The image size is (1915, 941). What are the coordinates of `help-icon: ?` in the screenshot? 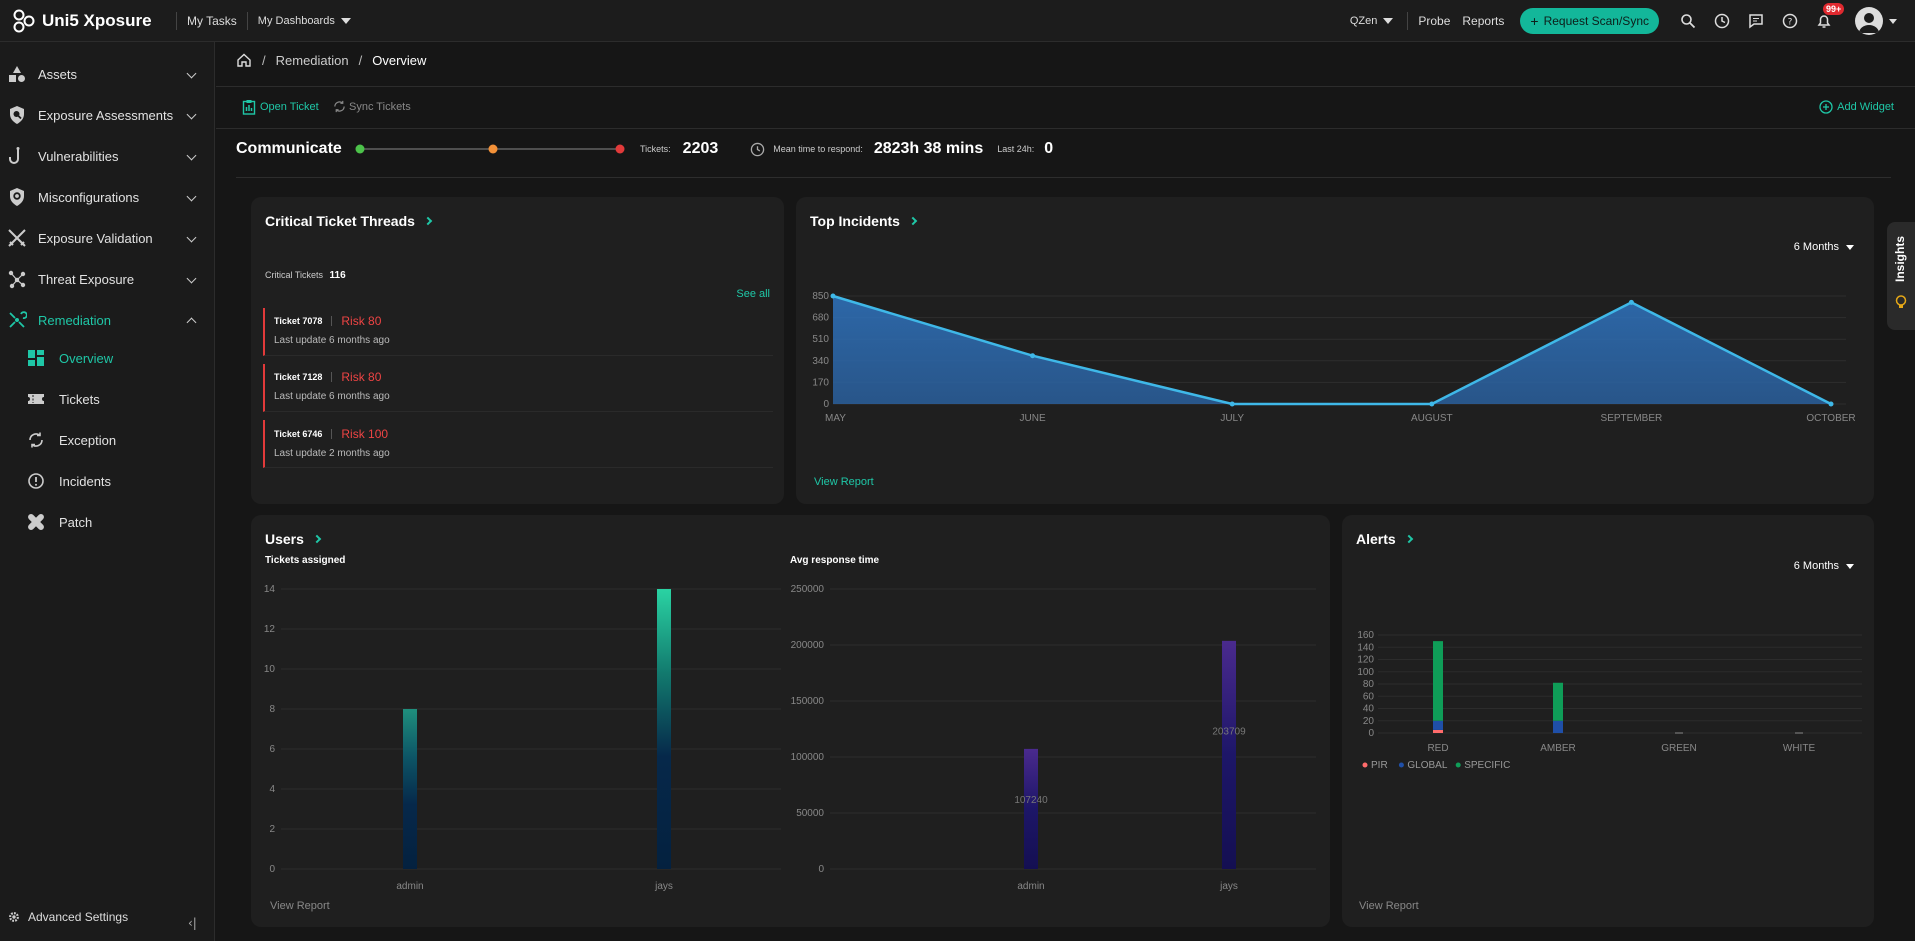 It's located at (1790, 21).